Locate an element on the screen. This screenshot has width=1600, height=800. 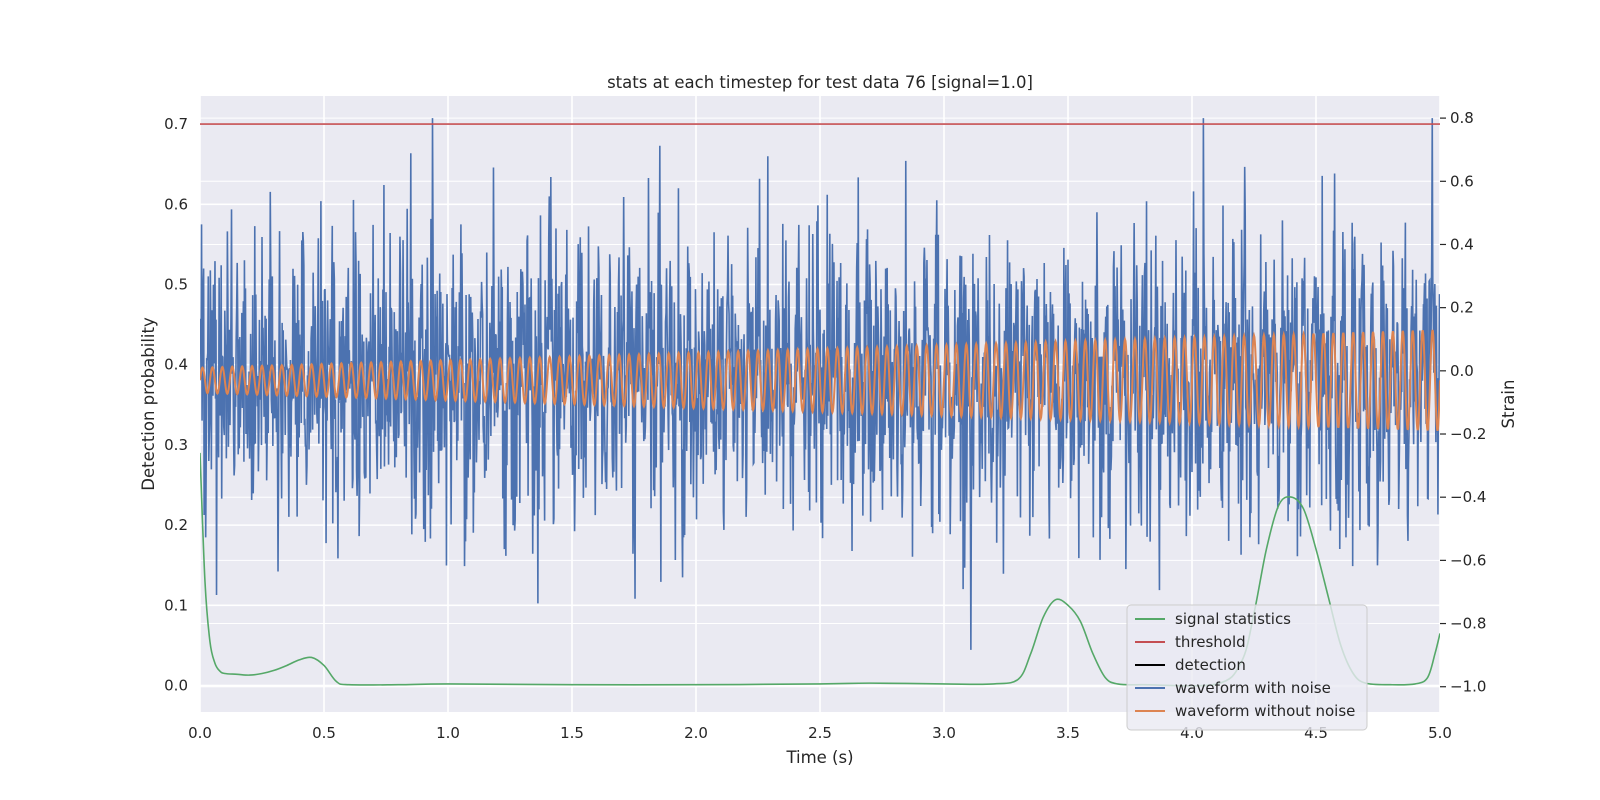
y-tick-label: 0.4 is located at coordinates (176, 365).